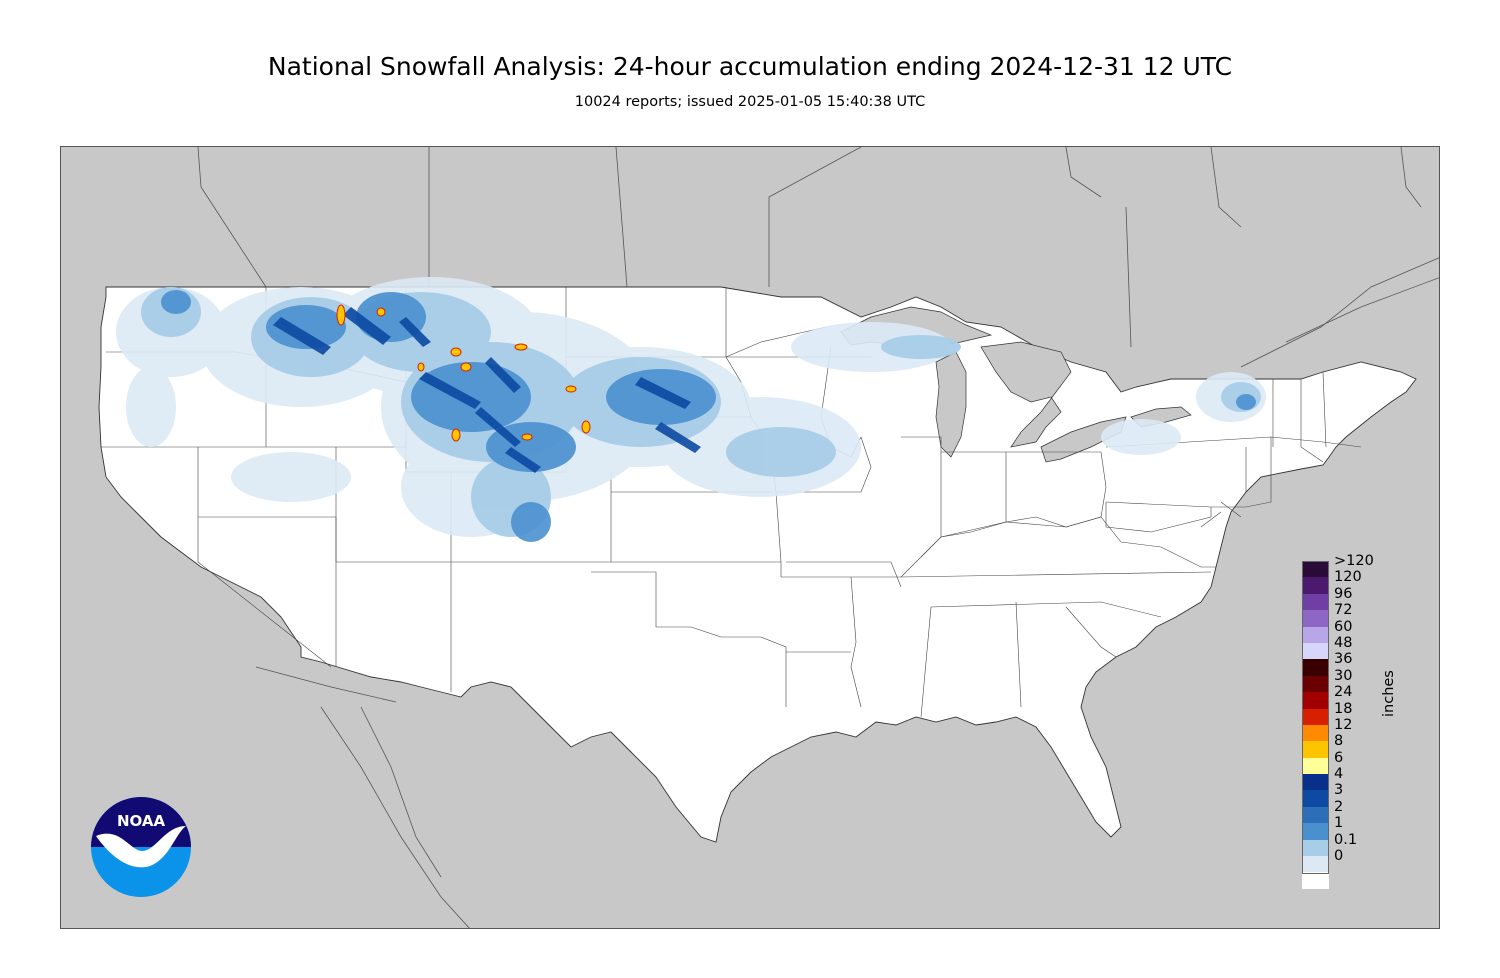 The image size is (1500, 978). I want to click on legend-label: 6, so click(1339, 757).